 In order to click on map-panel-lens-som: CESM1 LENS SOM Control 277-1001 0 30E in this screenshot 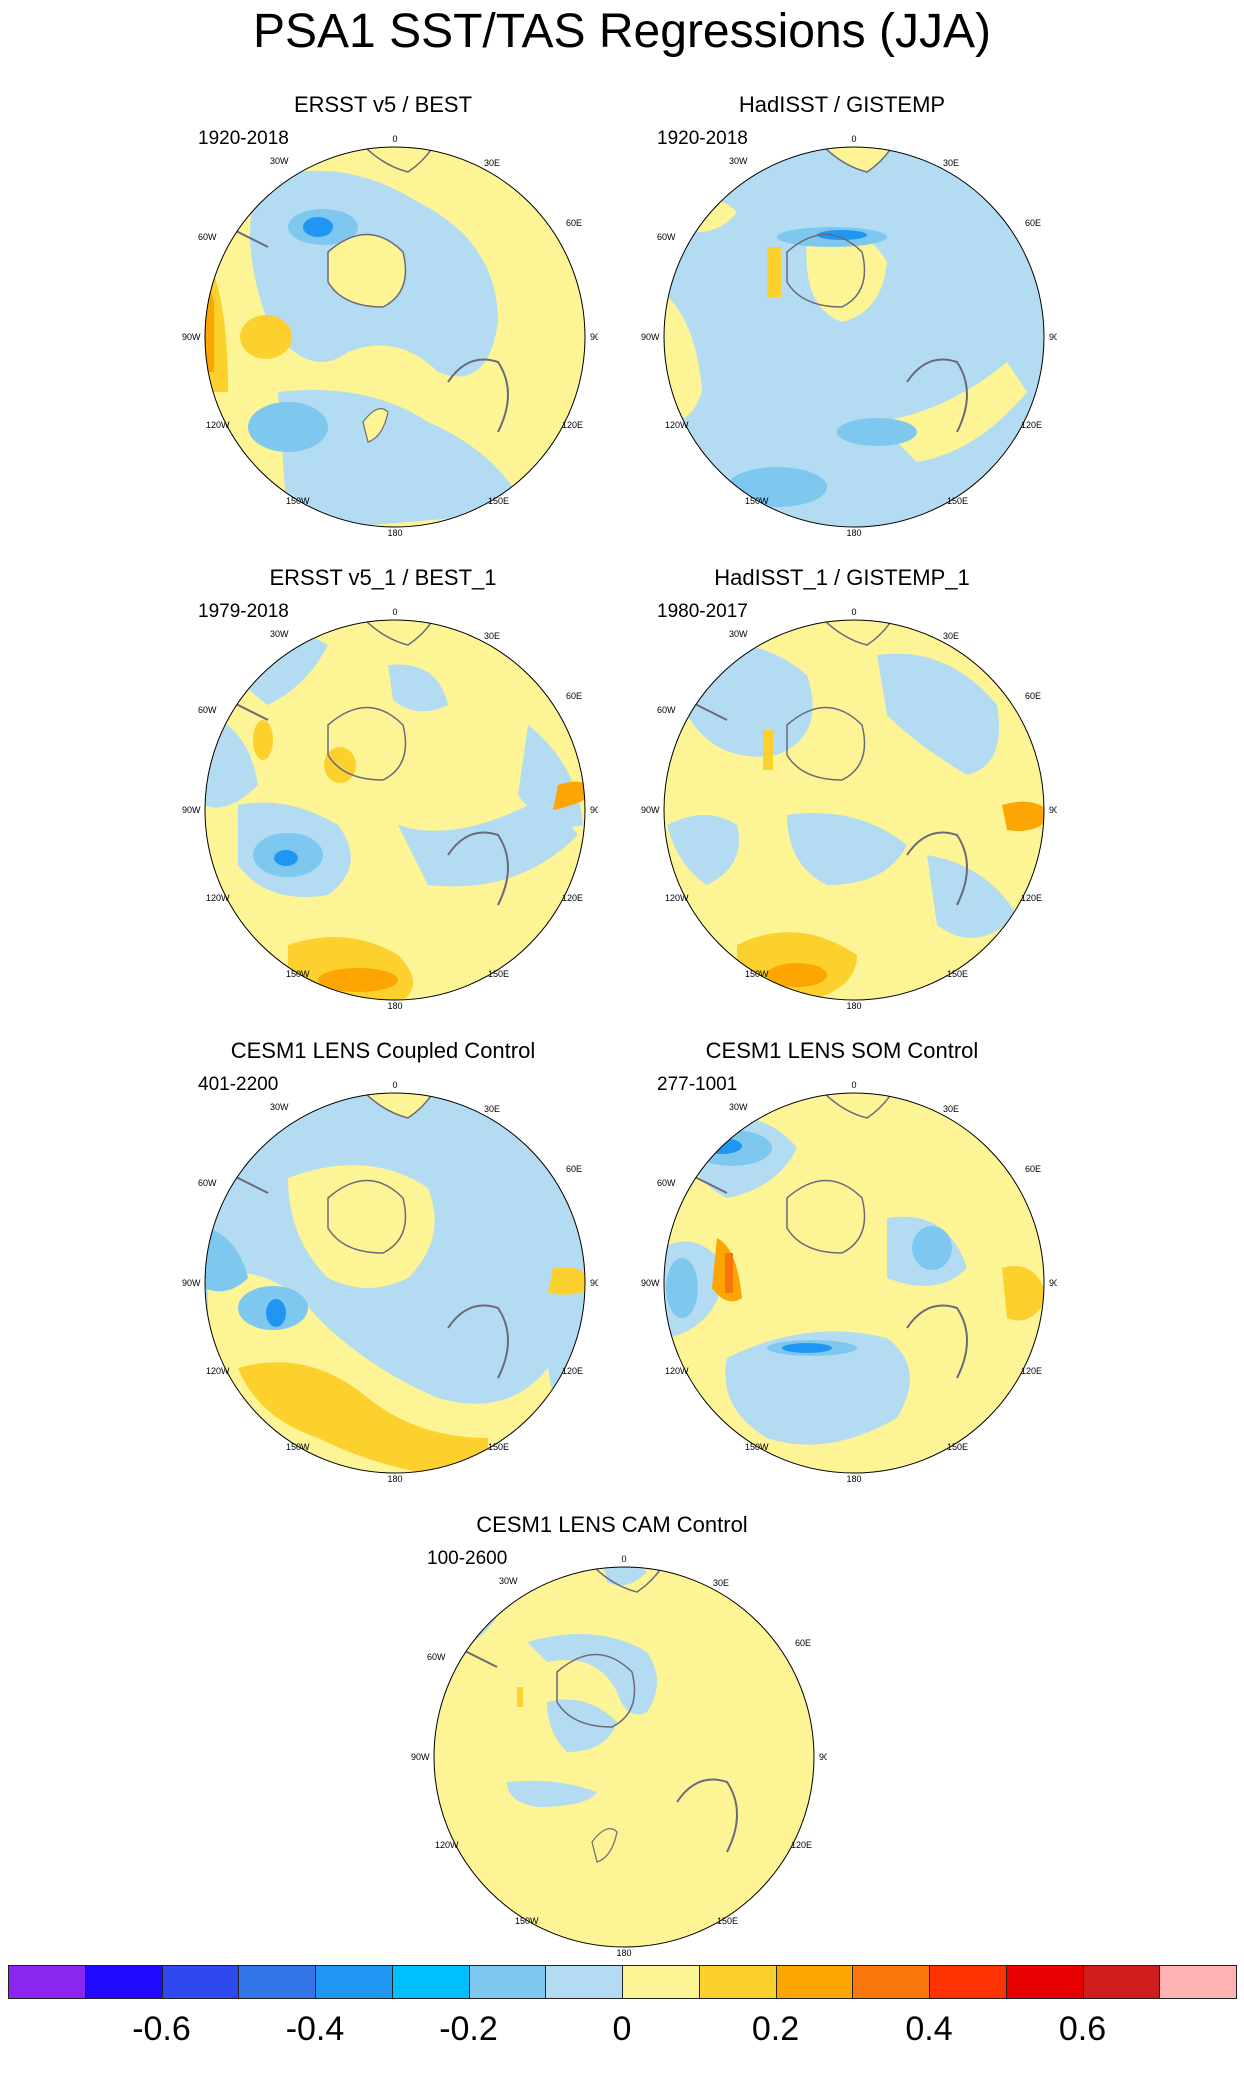, I will do `click(842, 1263)`.